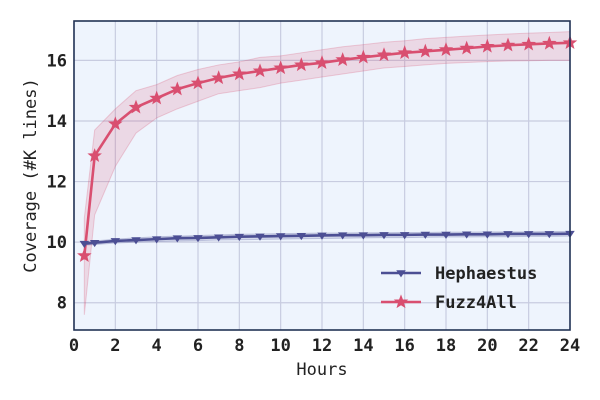 Image resolution: width=600 pixels, height=400 pixels. I want to click on x-tick-label: 22, so click(528, 346).